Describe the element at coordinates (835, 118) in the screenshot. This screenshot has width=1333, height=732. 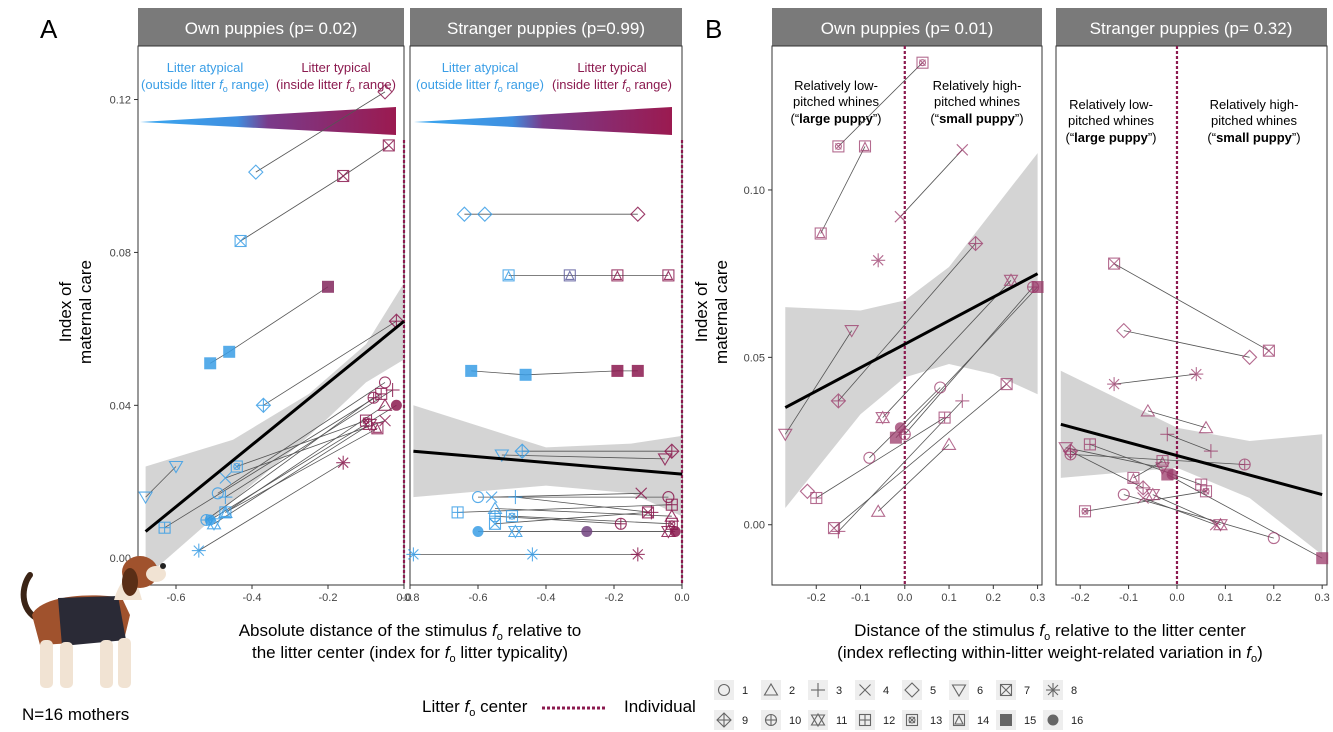
I see `low-pitch-label-line3: (“large puppy”)` at that location.